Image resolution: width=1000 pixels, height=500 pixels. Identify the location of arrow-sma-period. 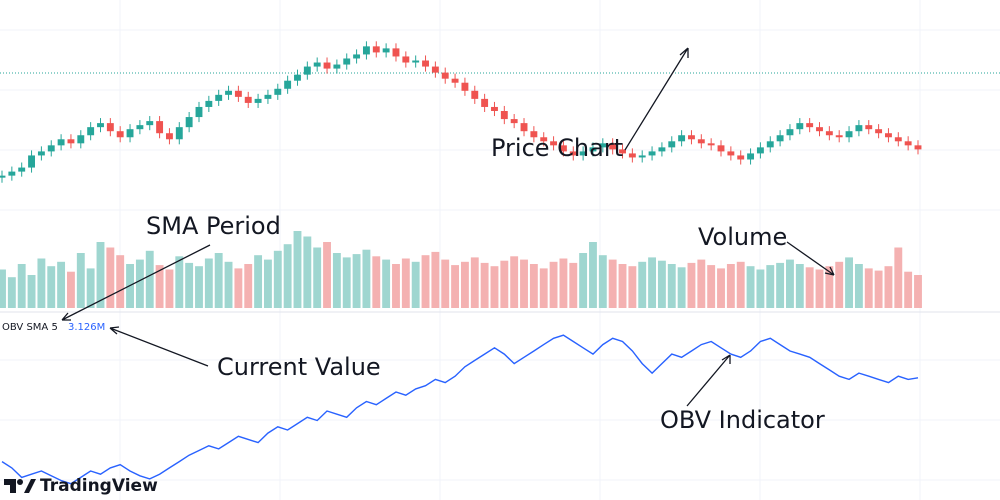
(136, 282).